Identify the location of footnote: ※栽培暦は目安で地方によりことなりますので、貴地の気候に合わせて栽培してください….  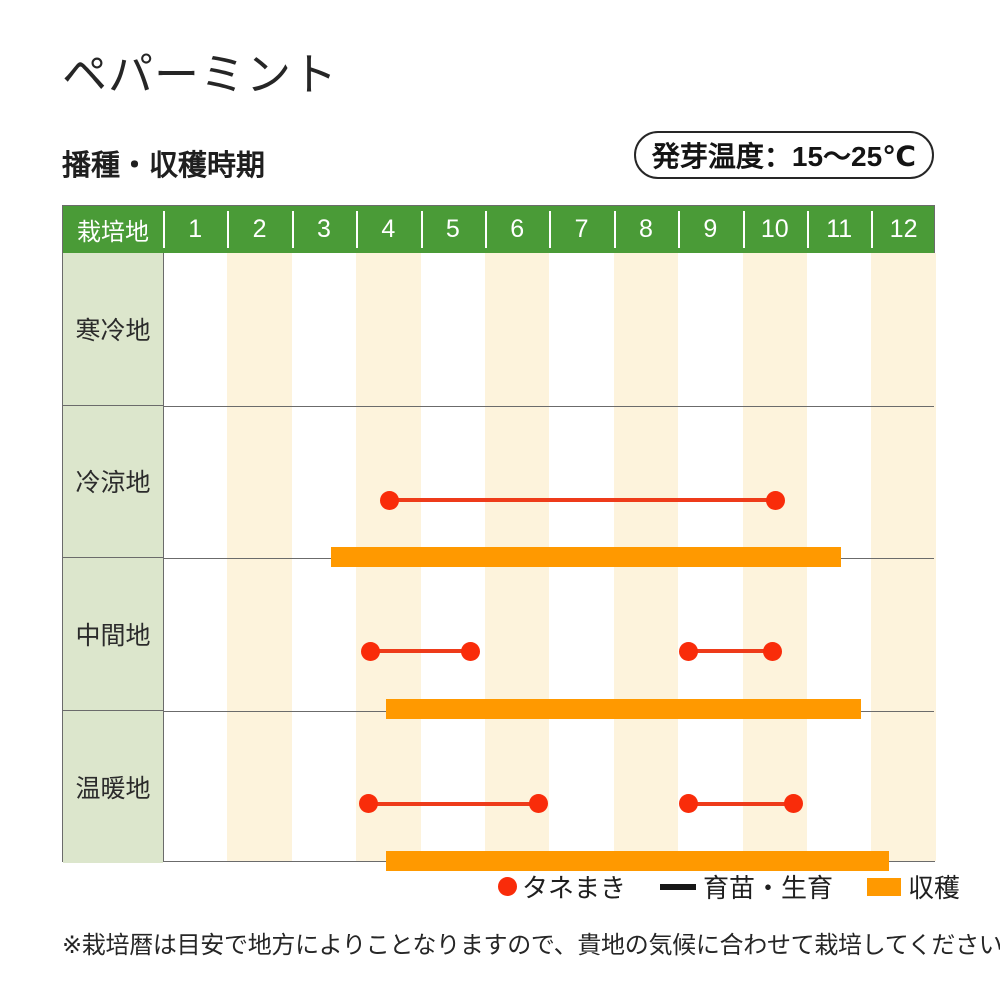
(531, 945).